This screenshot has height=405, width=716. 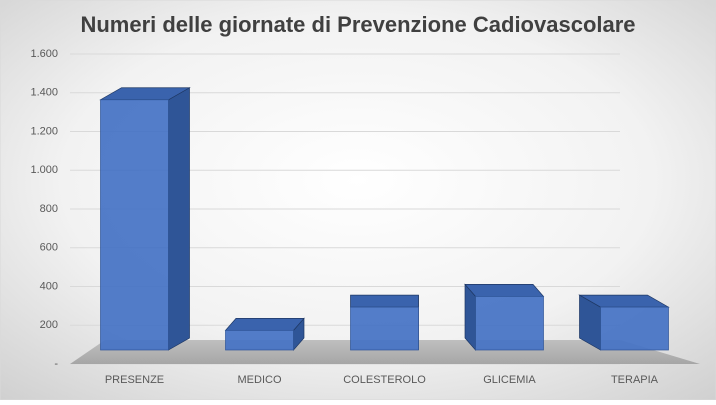 I want to click on y-tick-label: 200, so click(x=49, y=325).